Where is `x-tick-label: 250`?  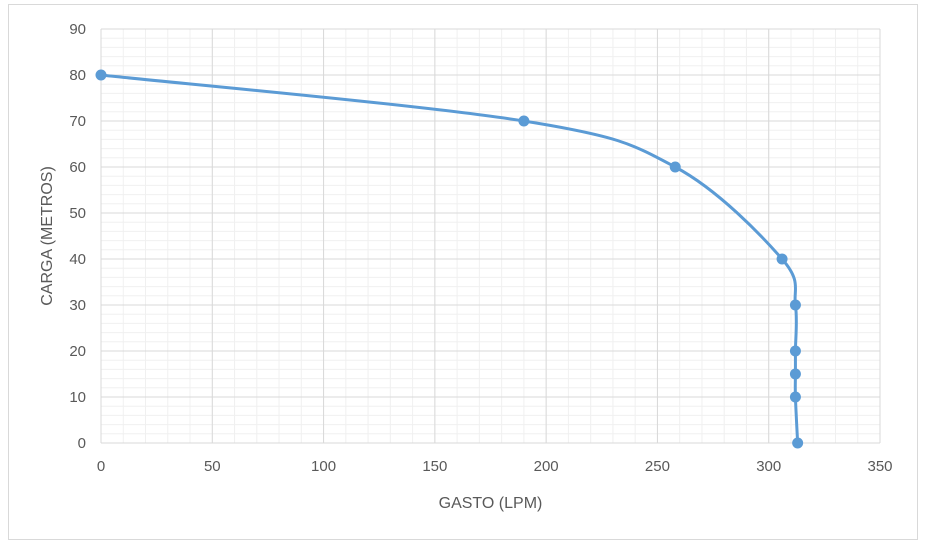 x-tick-label: 250 is located at coordinates (657, 466).